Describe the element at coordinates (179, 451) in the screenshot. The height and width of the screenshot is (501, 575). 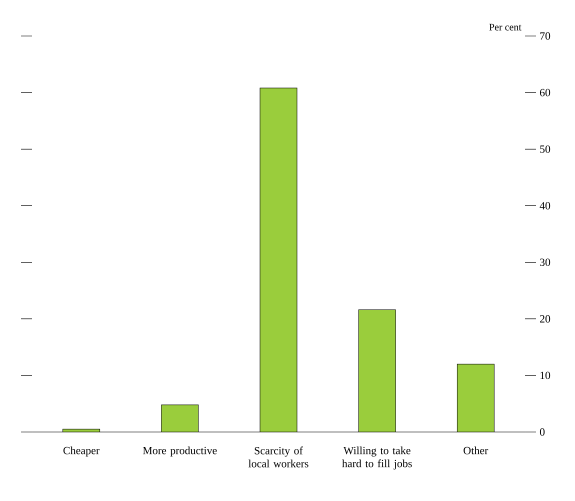
I see `x-tick-label: More productive` at that location.